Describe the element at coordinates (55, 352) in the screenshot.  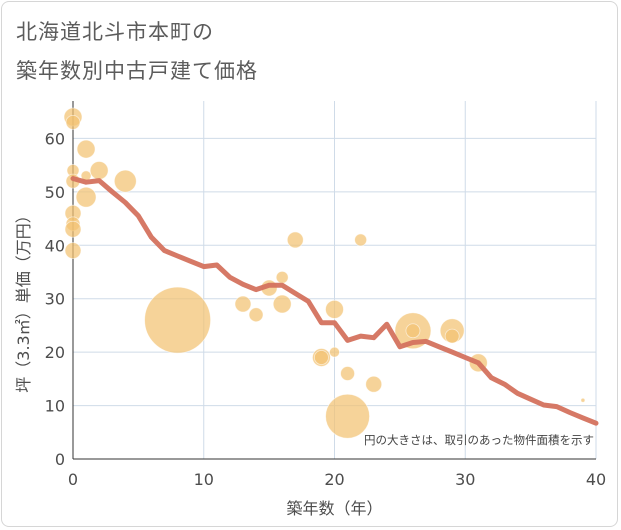
I see `y-tick-label: 20` at that location.